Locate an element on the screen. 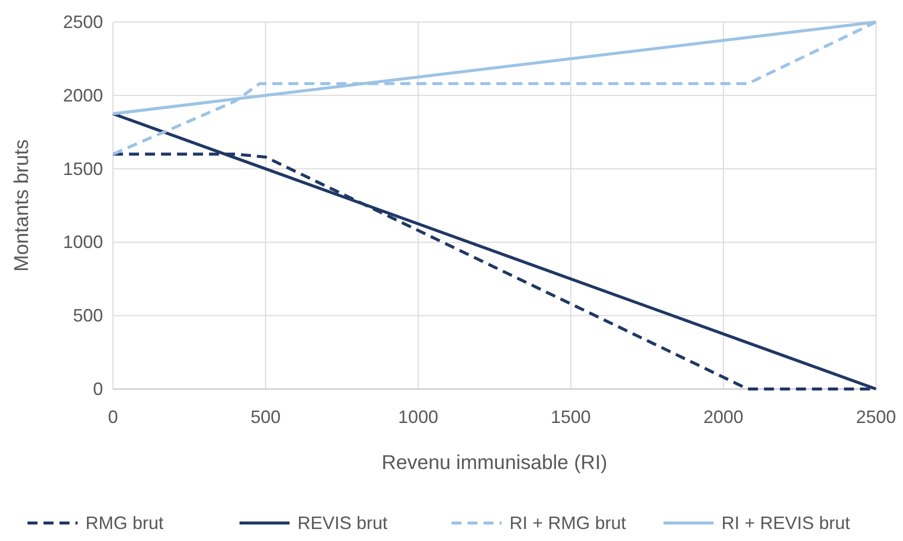  x-tick-label: 0 is located at coordinates (113, 417).